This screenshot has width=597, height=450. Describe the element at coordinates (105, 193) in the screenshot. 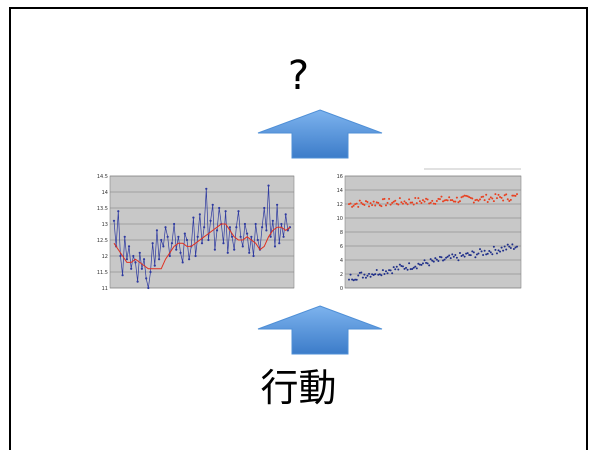

I see `y-tick-label: 14` at that location.